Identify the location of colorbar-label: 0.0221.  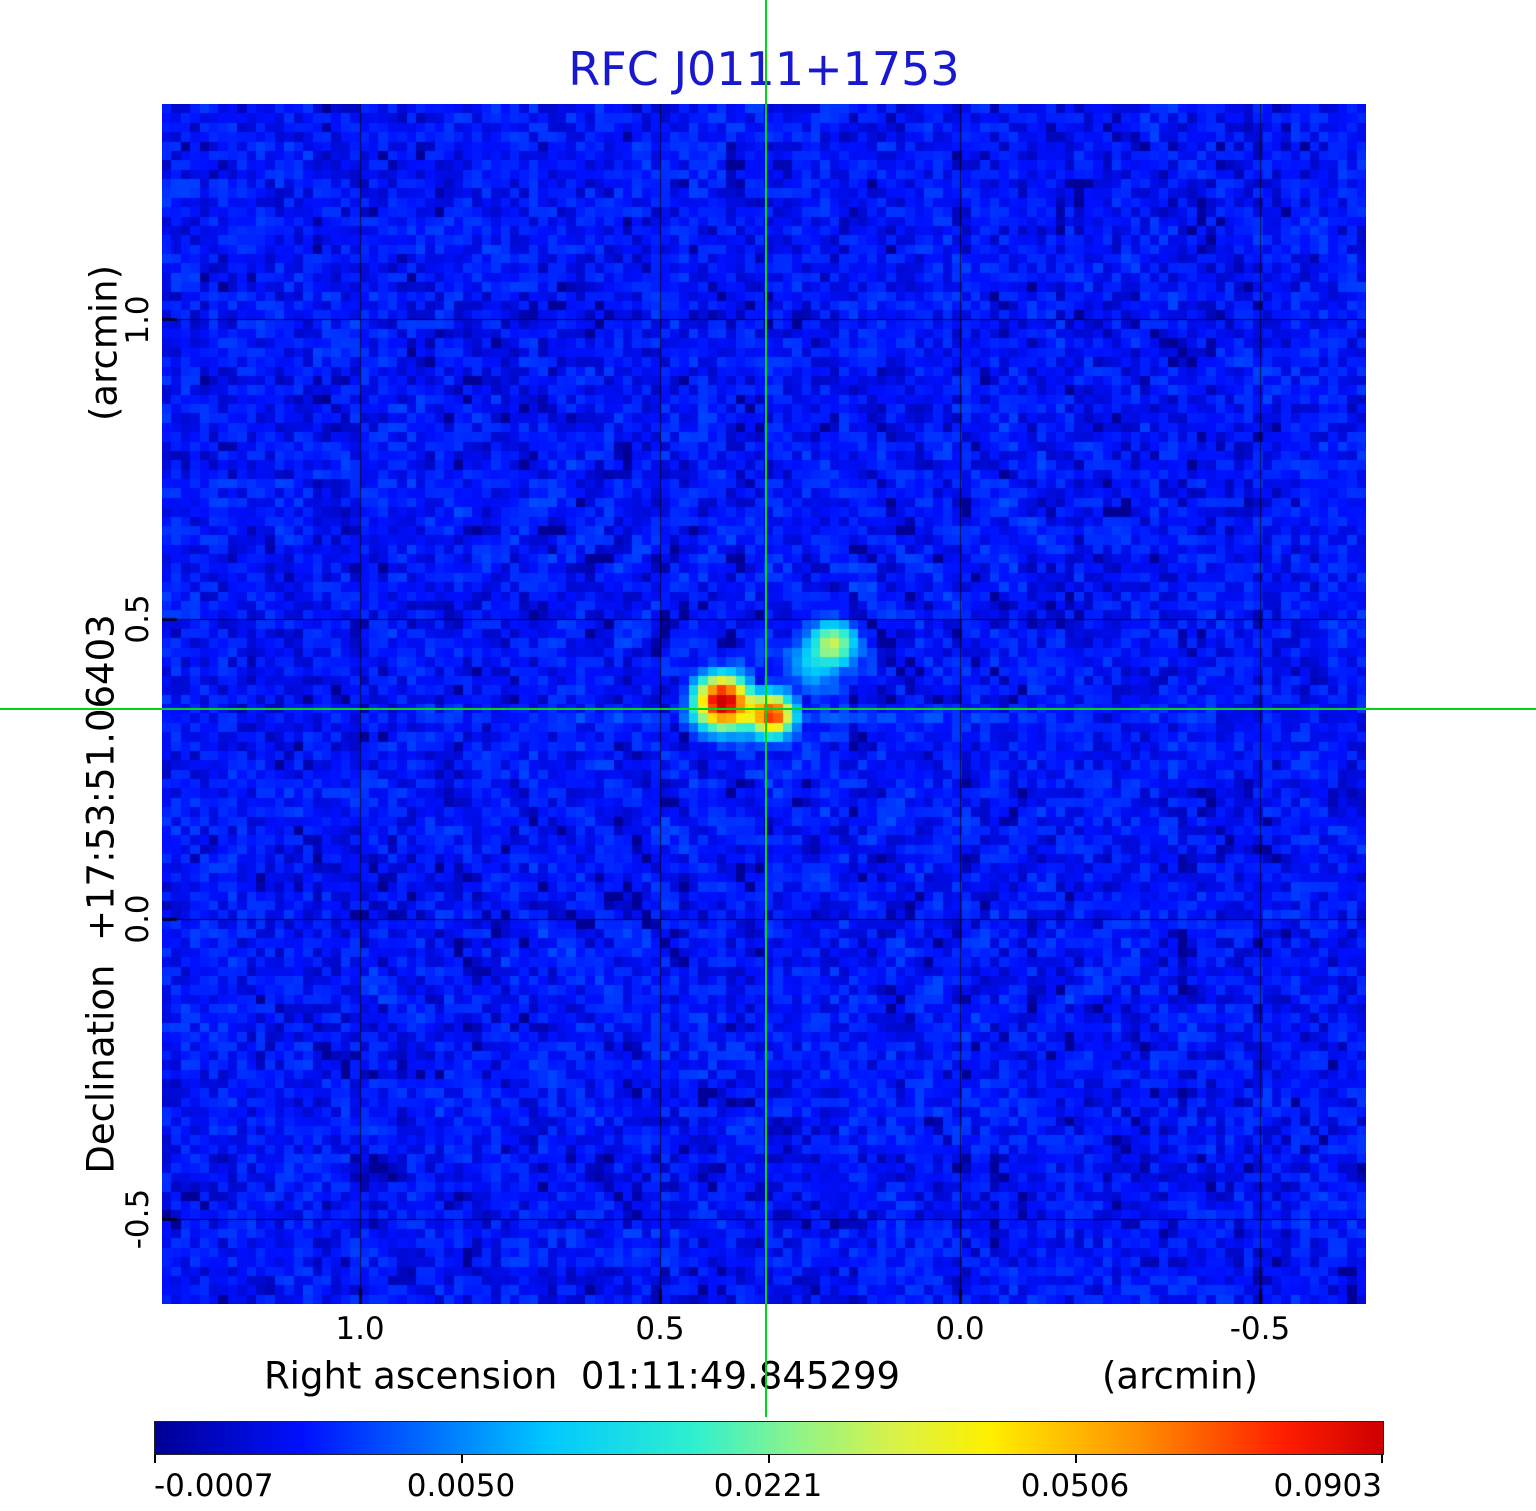
(768, 1486).